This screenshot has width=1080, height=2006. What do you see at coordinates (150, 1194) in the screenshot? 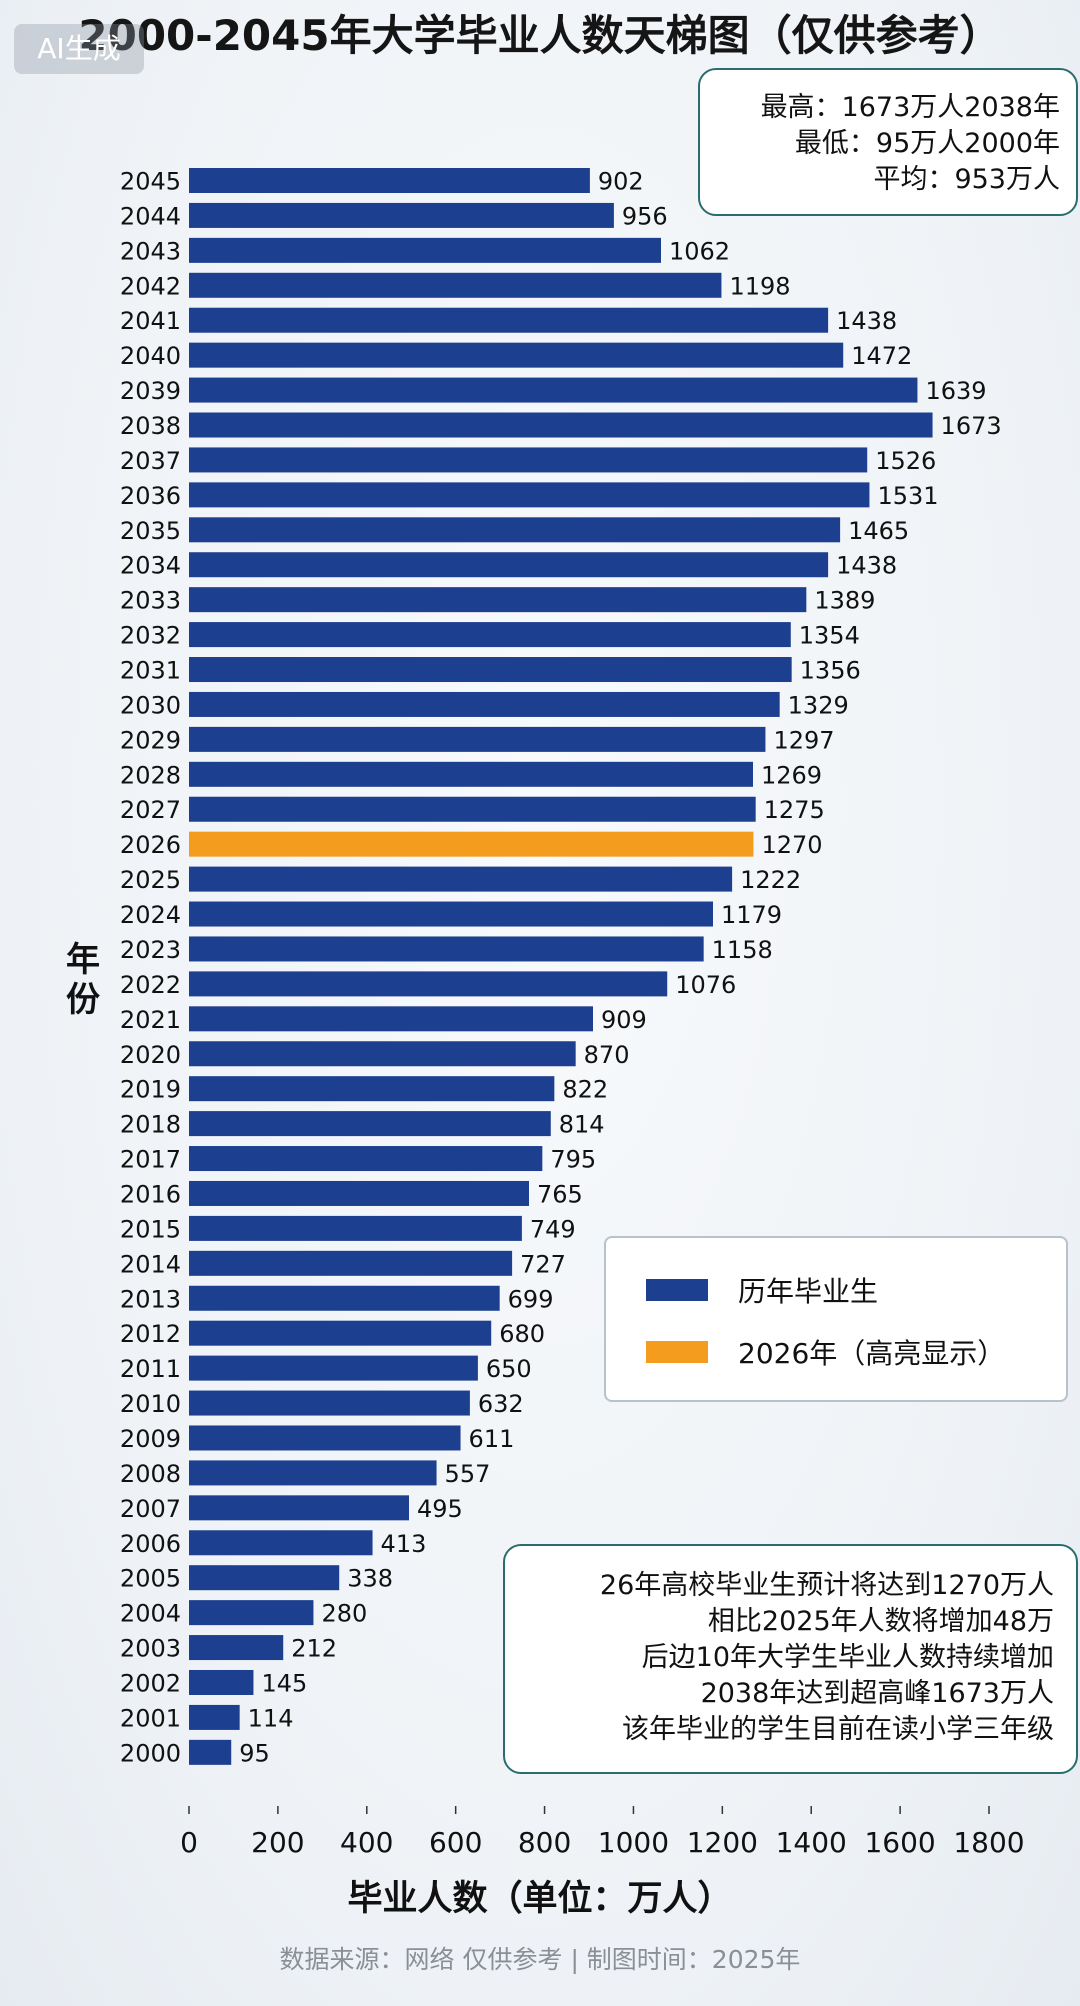
I see `year-label-2016: 2016` at bounding box center [150, 1194].